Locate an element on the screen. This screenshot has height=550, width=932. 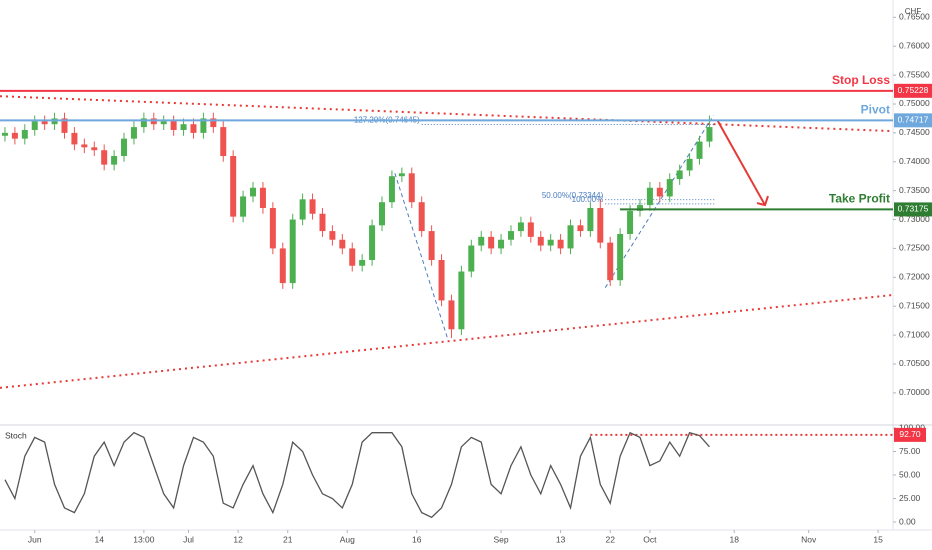
y-tick-label: 0.70000 is located at coordinates (914, 392).